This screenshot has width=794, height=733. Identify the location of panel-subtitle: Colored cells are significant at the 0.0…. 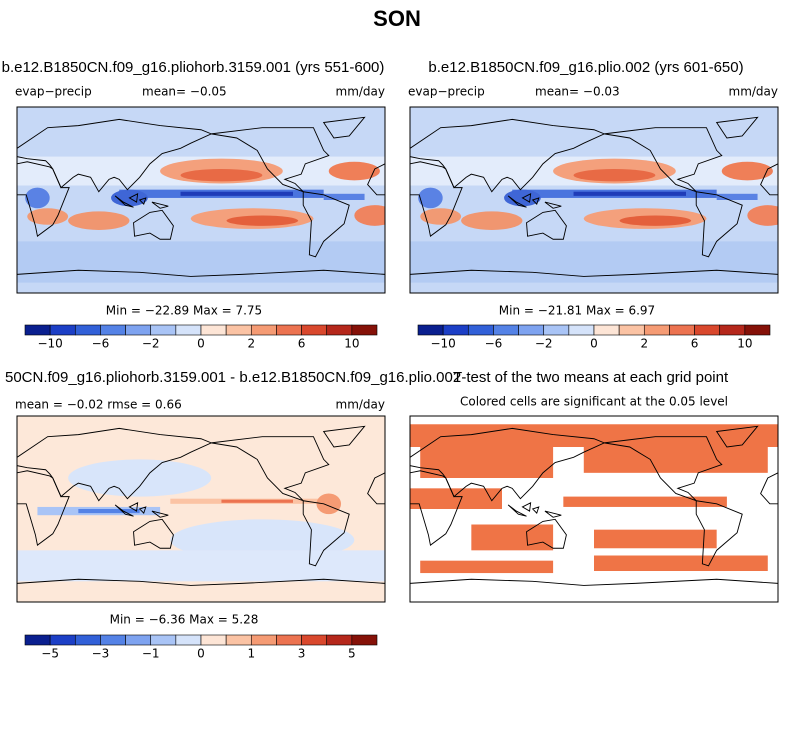
(594, 402).